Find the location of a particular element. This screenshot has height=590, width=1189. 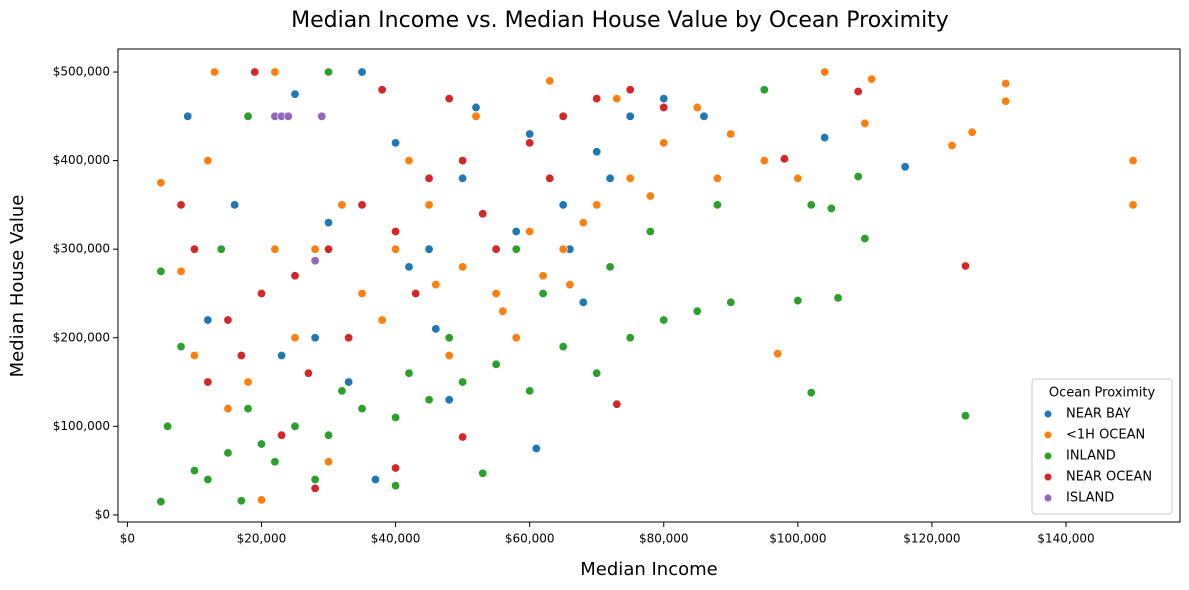

x-tick-label: $120,000 is located at coordinates (931, 539).